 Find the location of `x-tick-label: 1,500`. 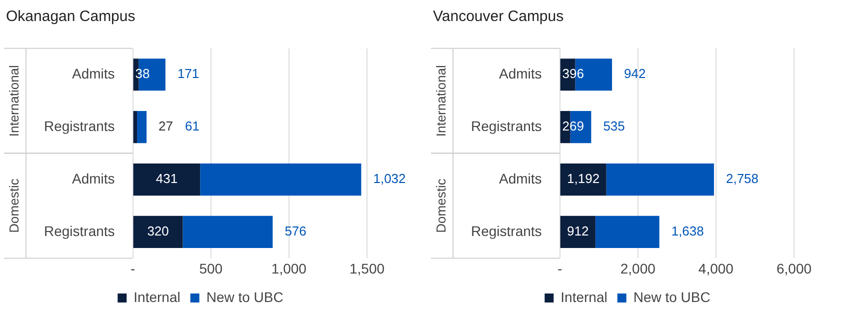

x-tick-label: 1,500 is located at coordinates (367, 268).